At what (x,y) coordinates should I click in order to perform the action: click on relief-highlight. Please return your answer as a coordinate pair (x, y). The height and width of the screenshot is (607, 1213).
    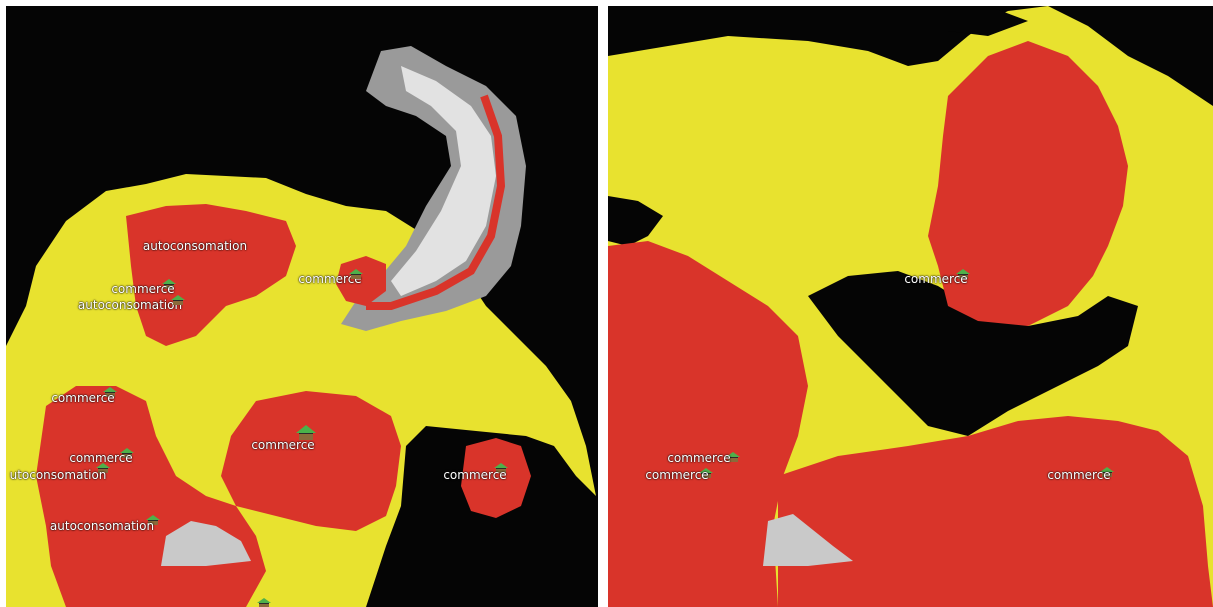
    Looking at the image, I should click on (443, 181).